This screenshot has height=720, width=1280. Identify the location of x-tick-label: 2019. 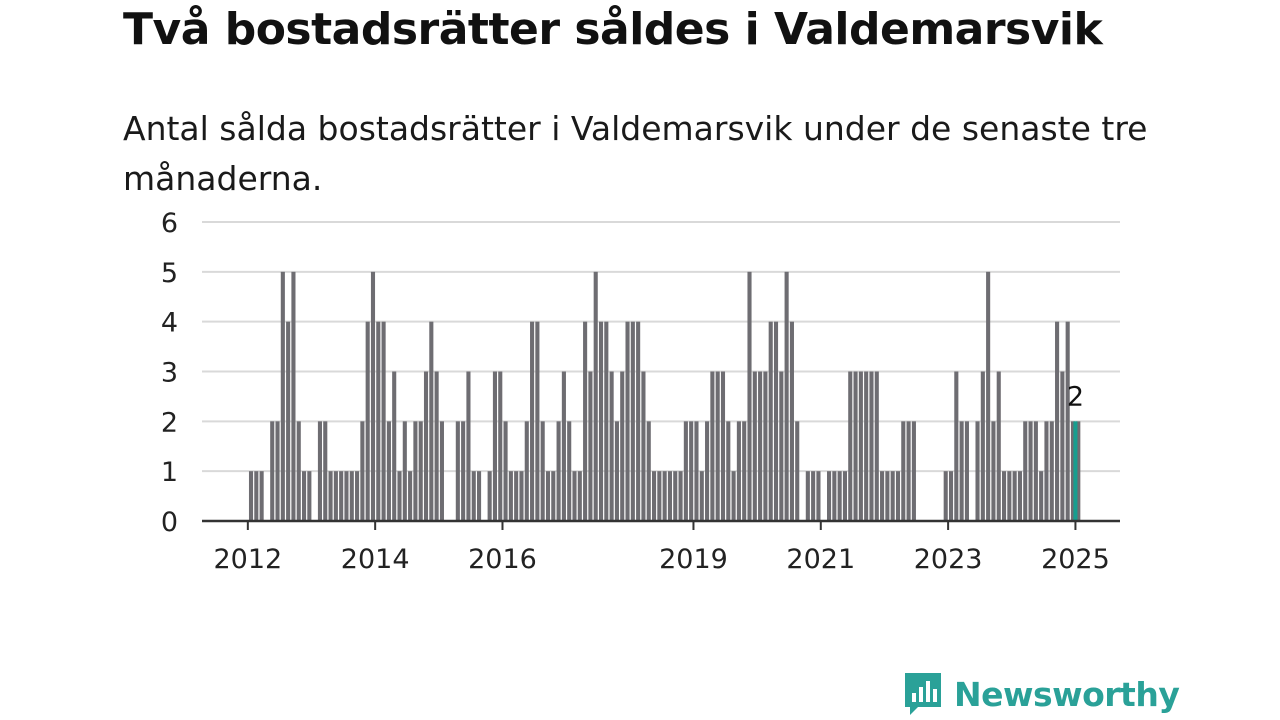
(693, 559).